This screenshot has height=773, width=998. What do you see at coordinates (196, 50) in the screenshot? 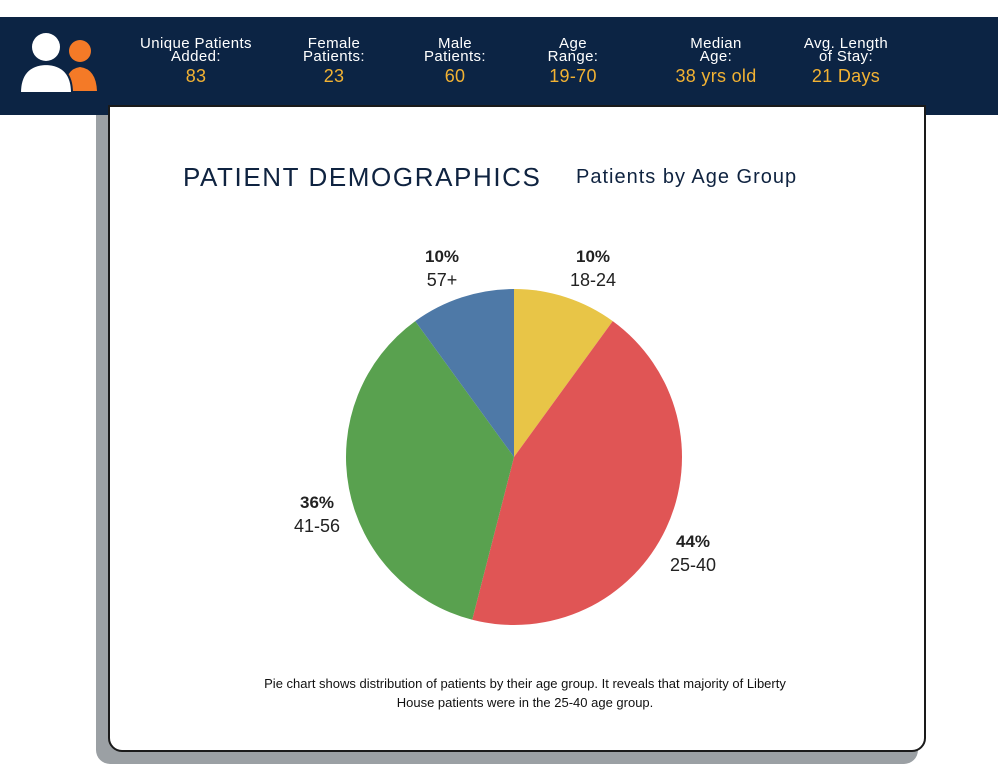
I see `stat-label: Unique Patients Added:` at bounding box center [196, 50].